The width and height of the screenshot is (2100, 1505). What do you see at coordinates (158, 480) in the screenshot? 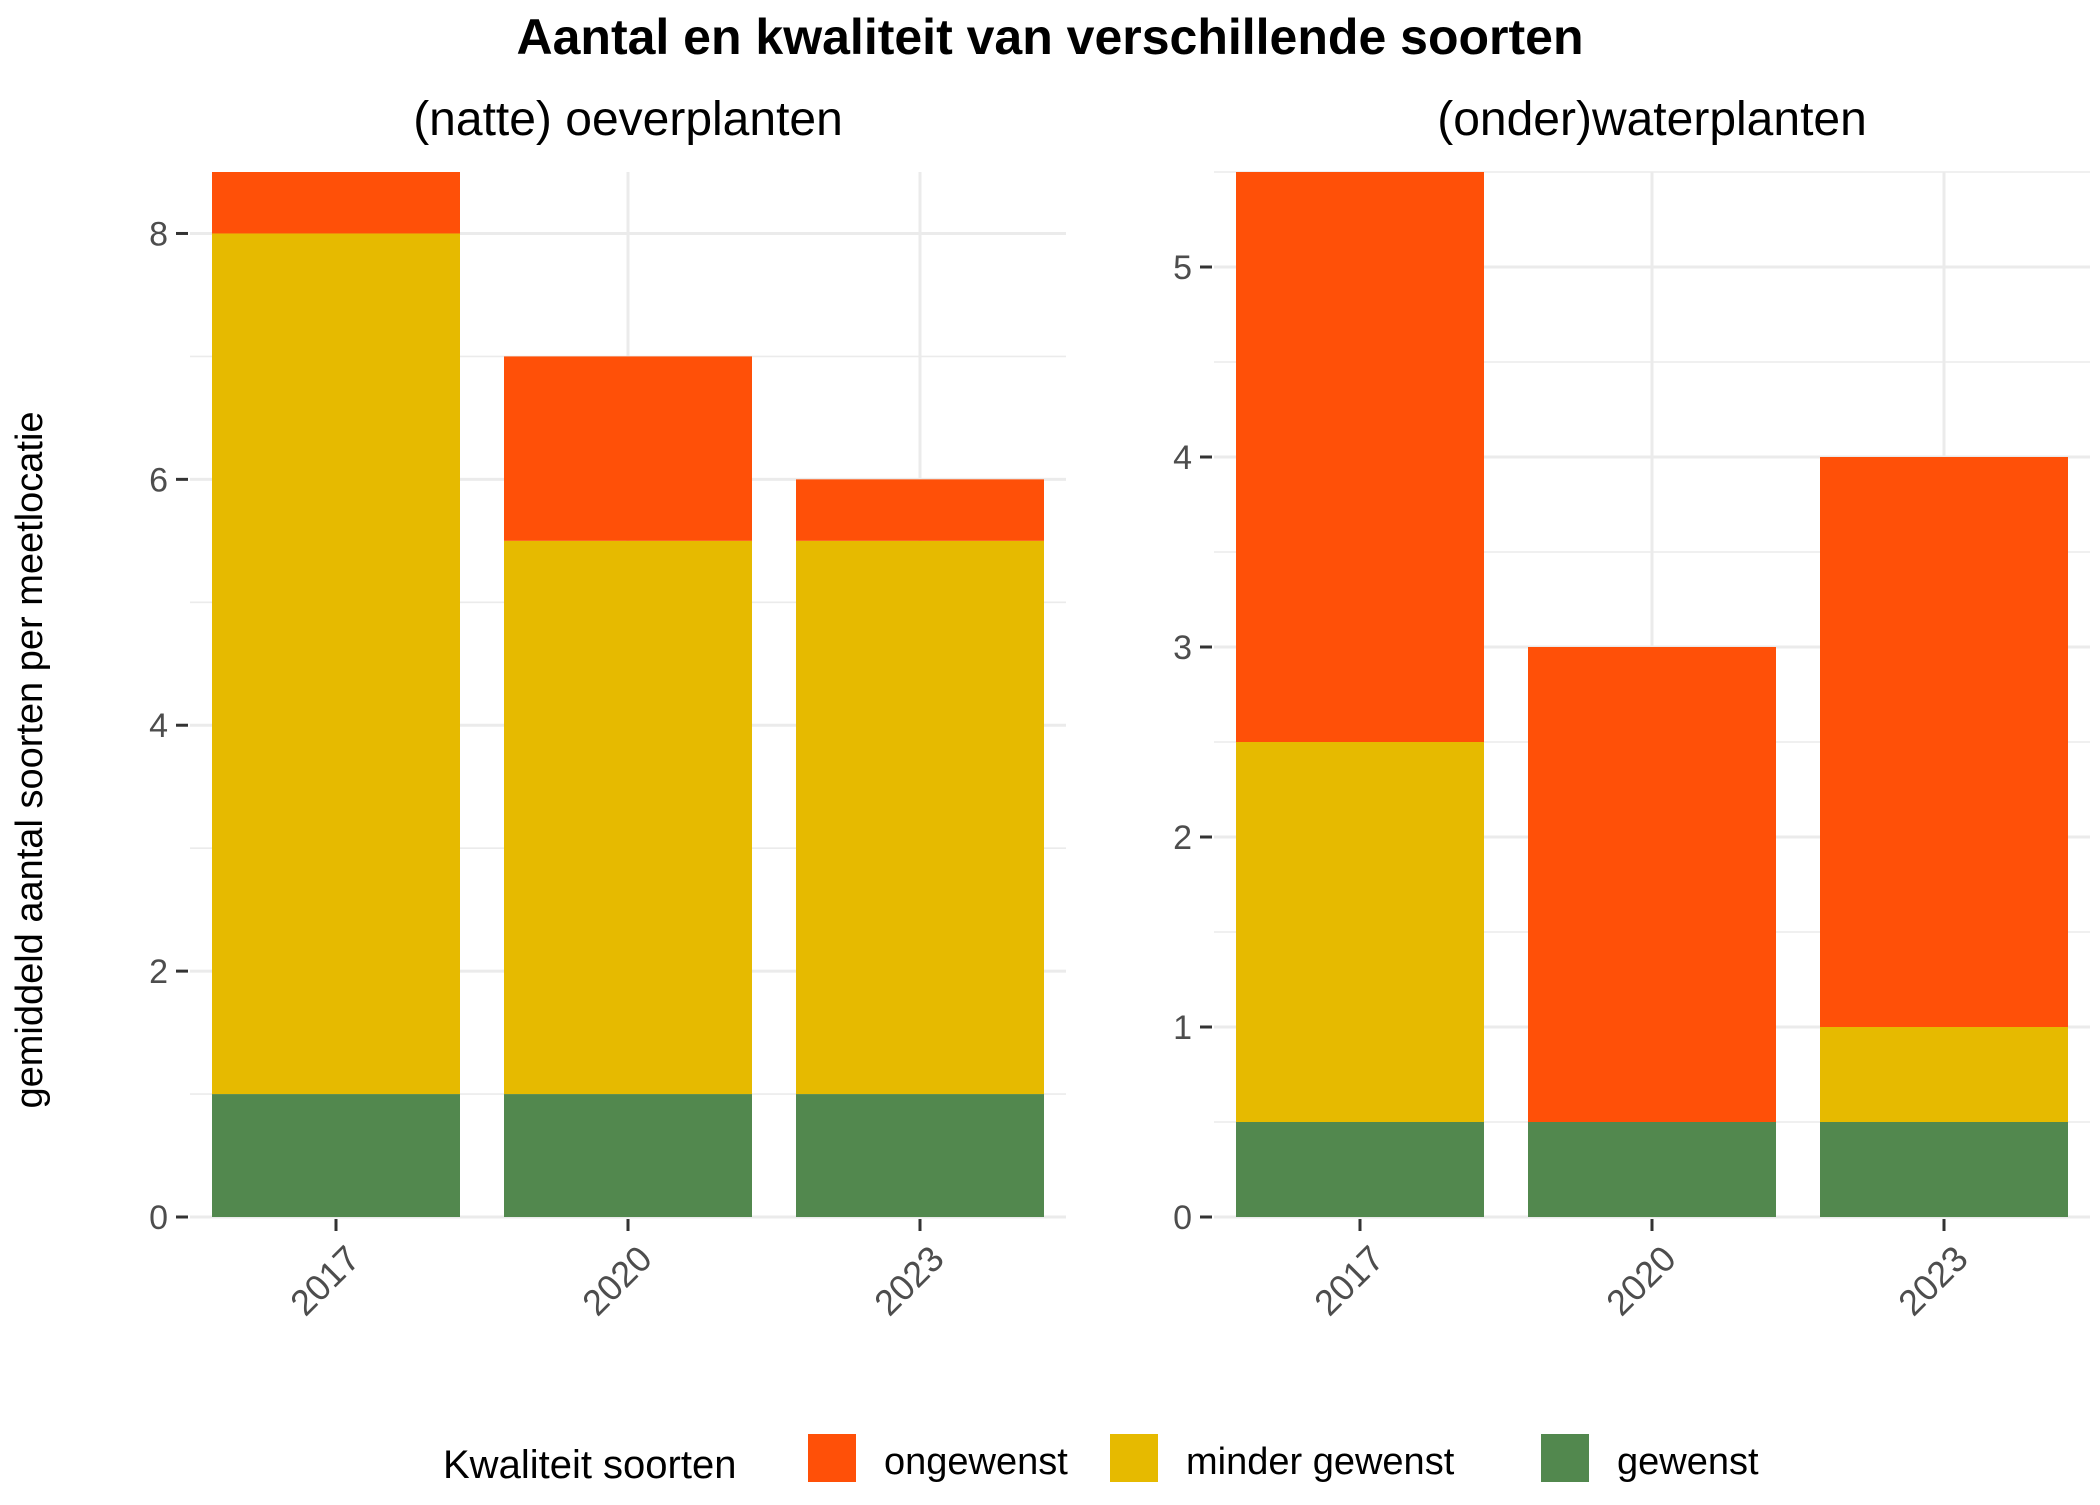
I see `y-tick-label: 6` at bounding box center [158, 480].